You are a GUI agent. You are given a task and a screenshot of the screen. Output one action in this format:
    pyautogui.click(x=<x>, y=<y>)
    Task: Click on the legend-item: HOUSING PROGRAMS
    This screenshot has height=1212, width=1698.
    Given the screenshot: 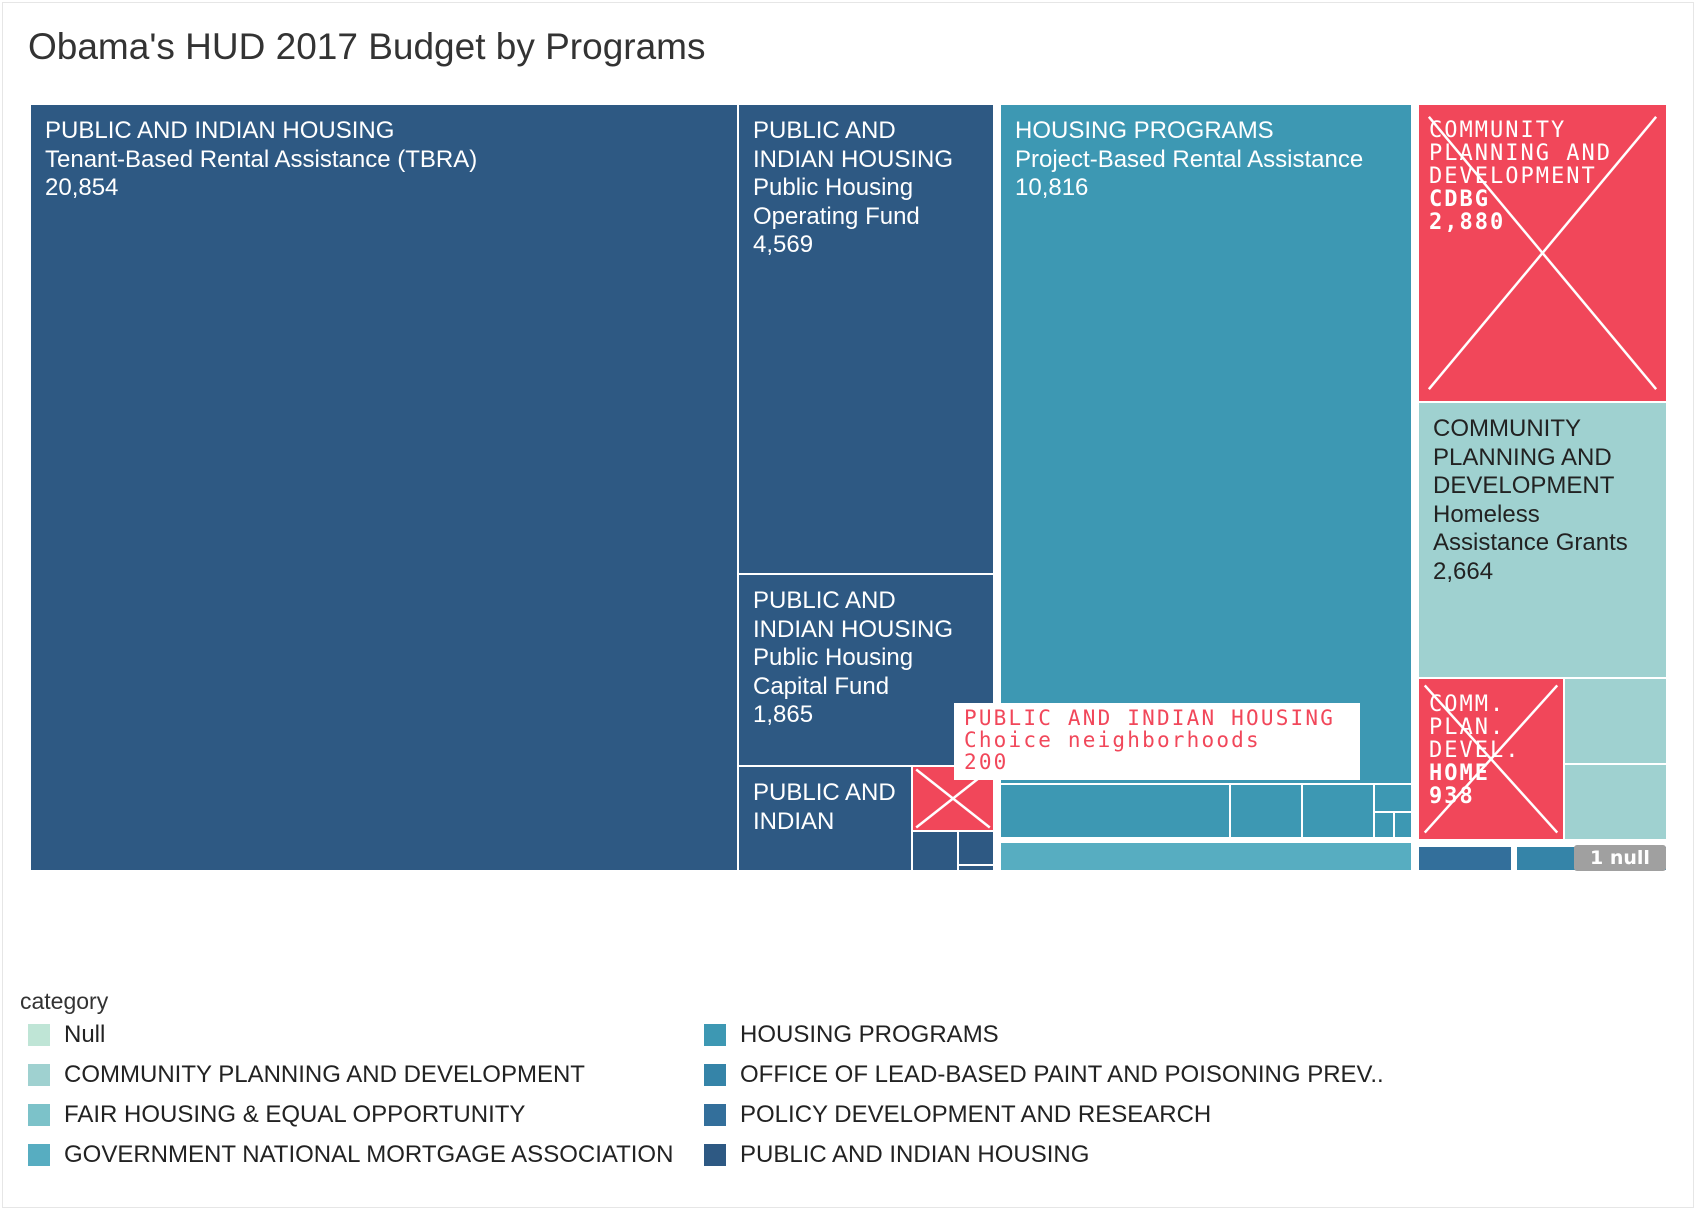 What is the action you would take?
    pyautogui.click(x=851, y=1035)
    